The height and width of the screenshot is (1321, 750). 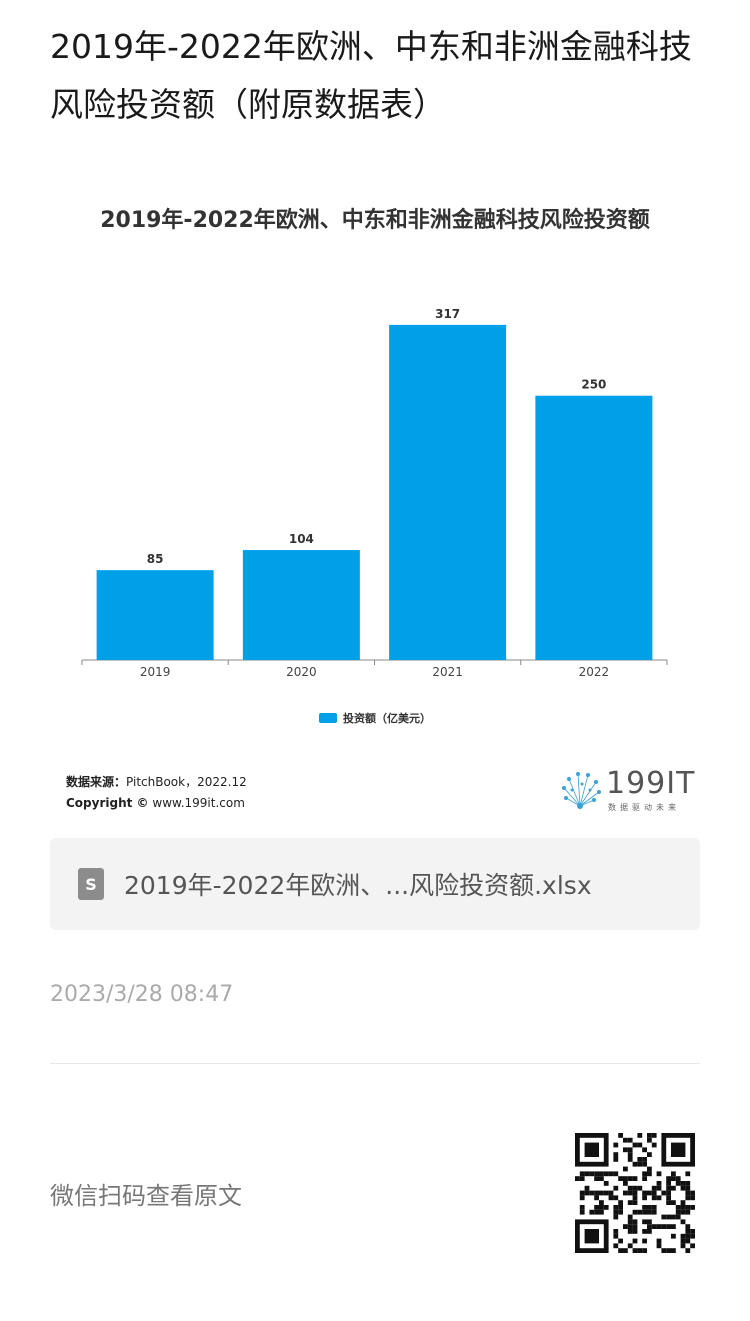 What do you see at coordinates (155, 672) in the screenshot?
I see `tick-label-2019: 2019` at bounding box center [155, 672].